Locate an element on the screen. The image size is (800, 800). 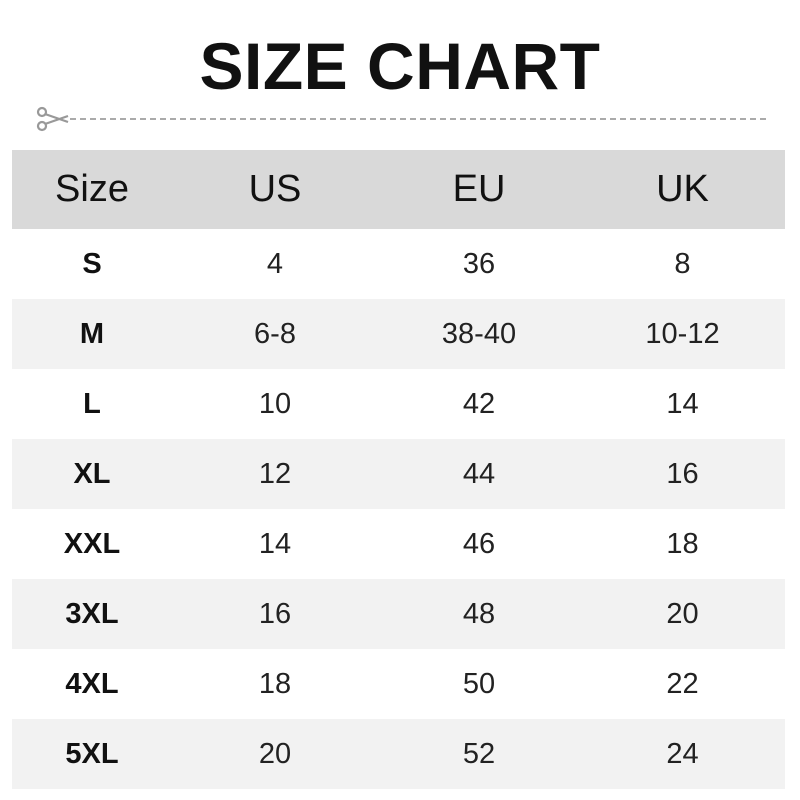
cell-us: 18 is located at coordinates (275, 683).